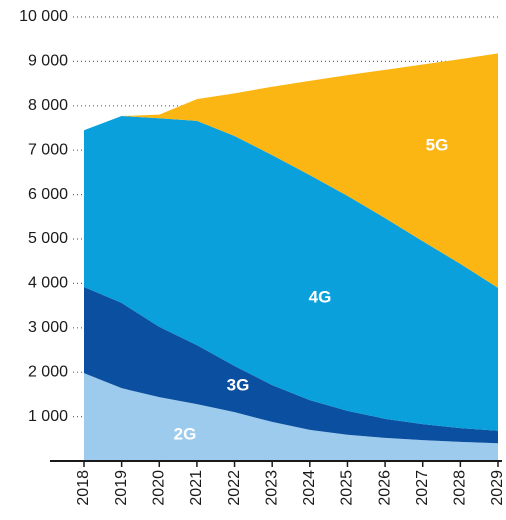 The image size is (506, 520). Describe the element at coordinates (460, 488) in the screenshot. I see `x-tick-label: 2028` at that location.